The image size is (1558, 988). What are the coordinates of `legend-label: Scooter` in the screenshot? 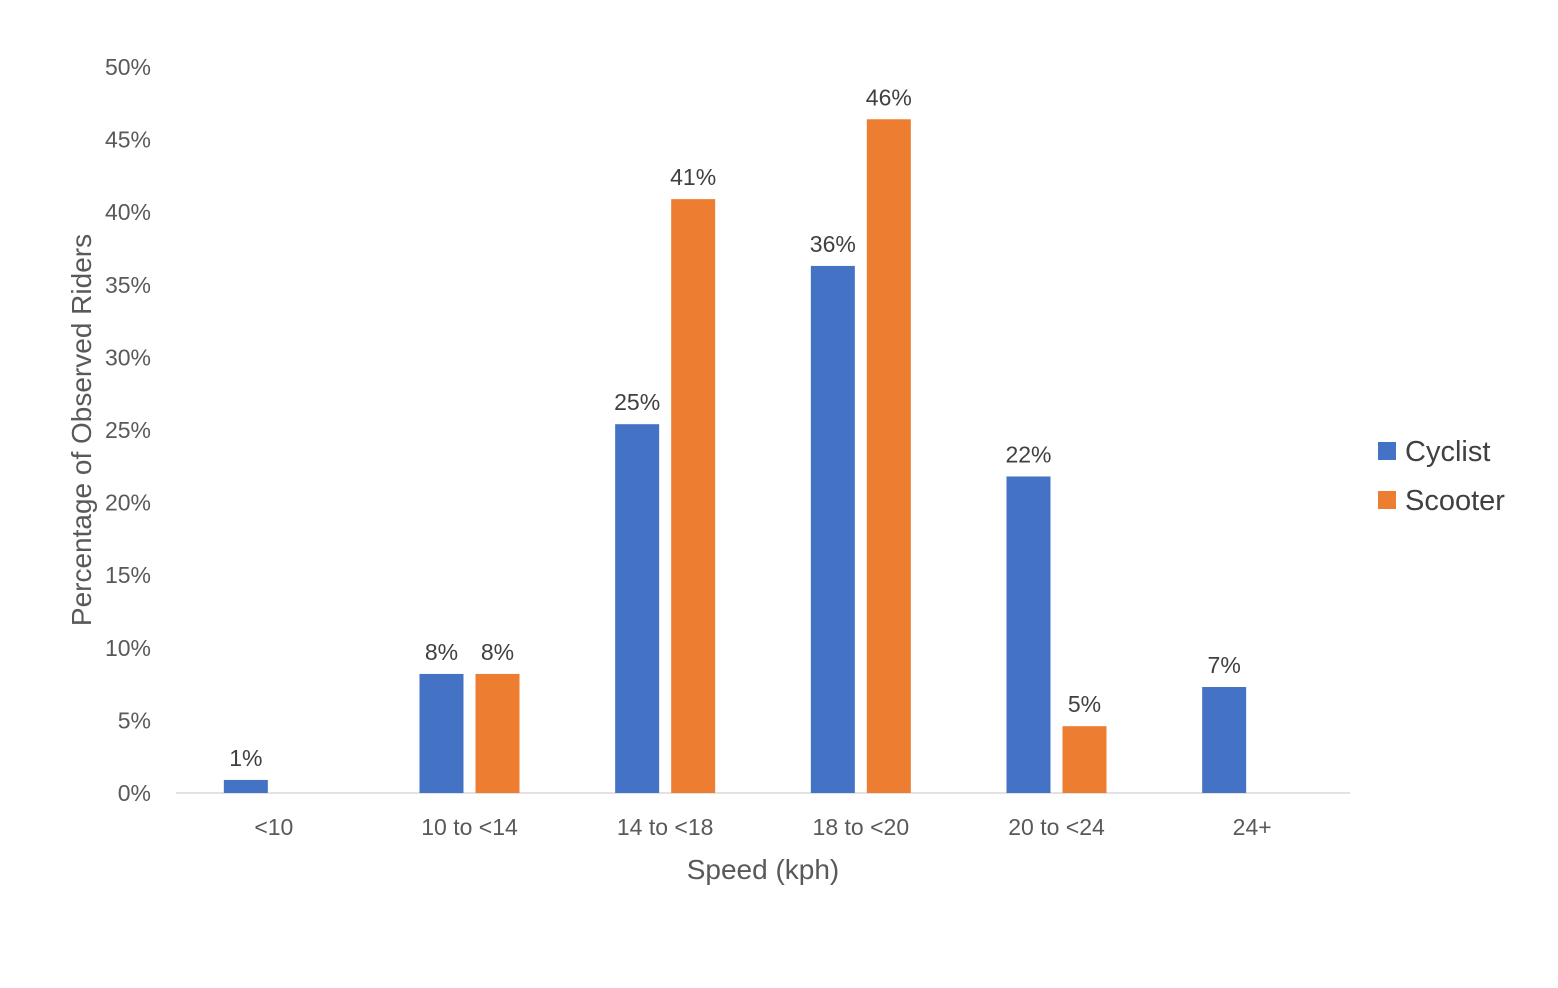 It's located at (1455, 501).